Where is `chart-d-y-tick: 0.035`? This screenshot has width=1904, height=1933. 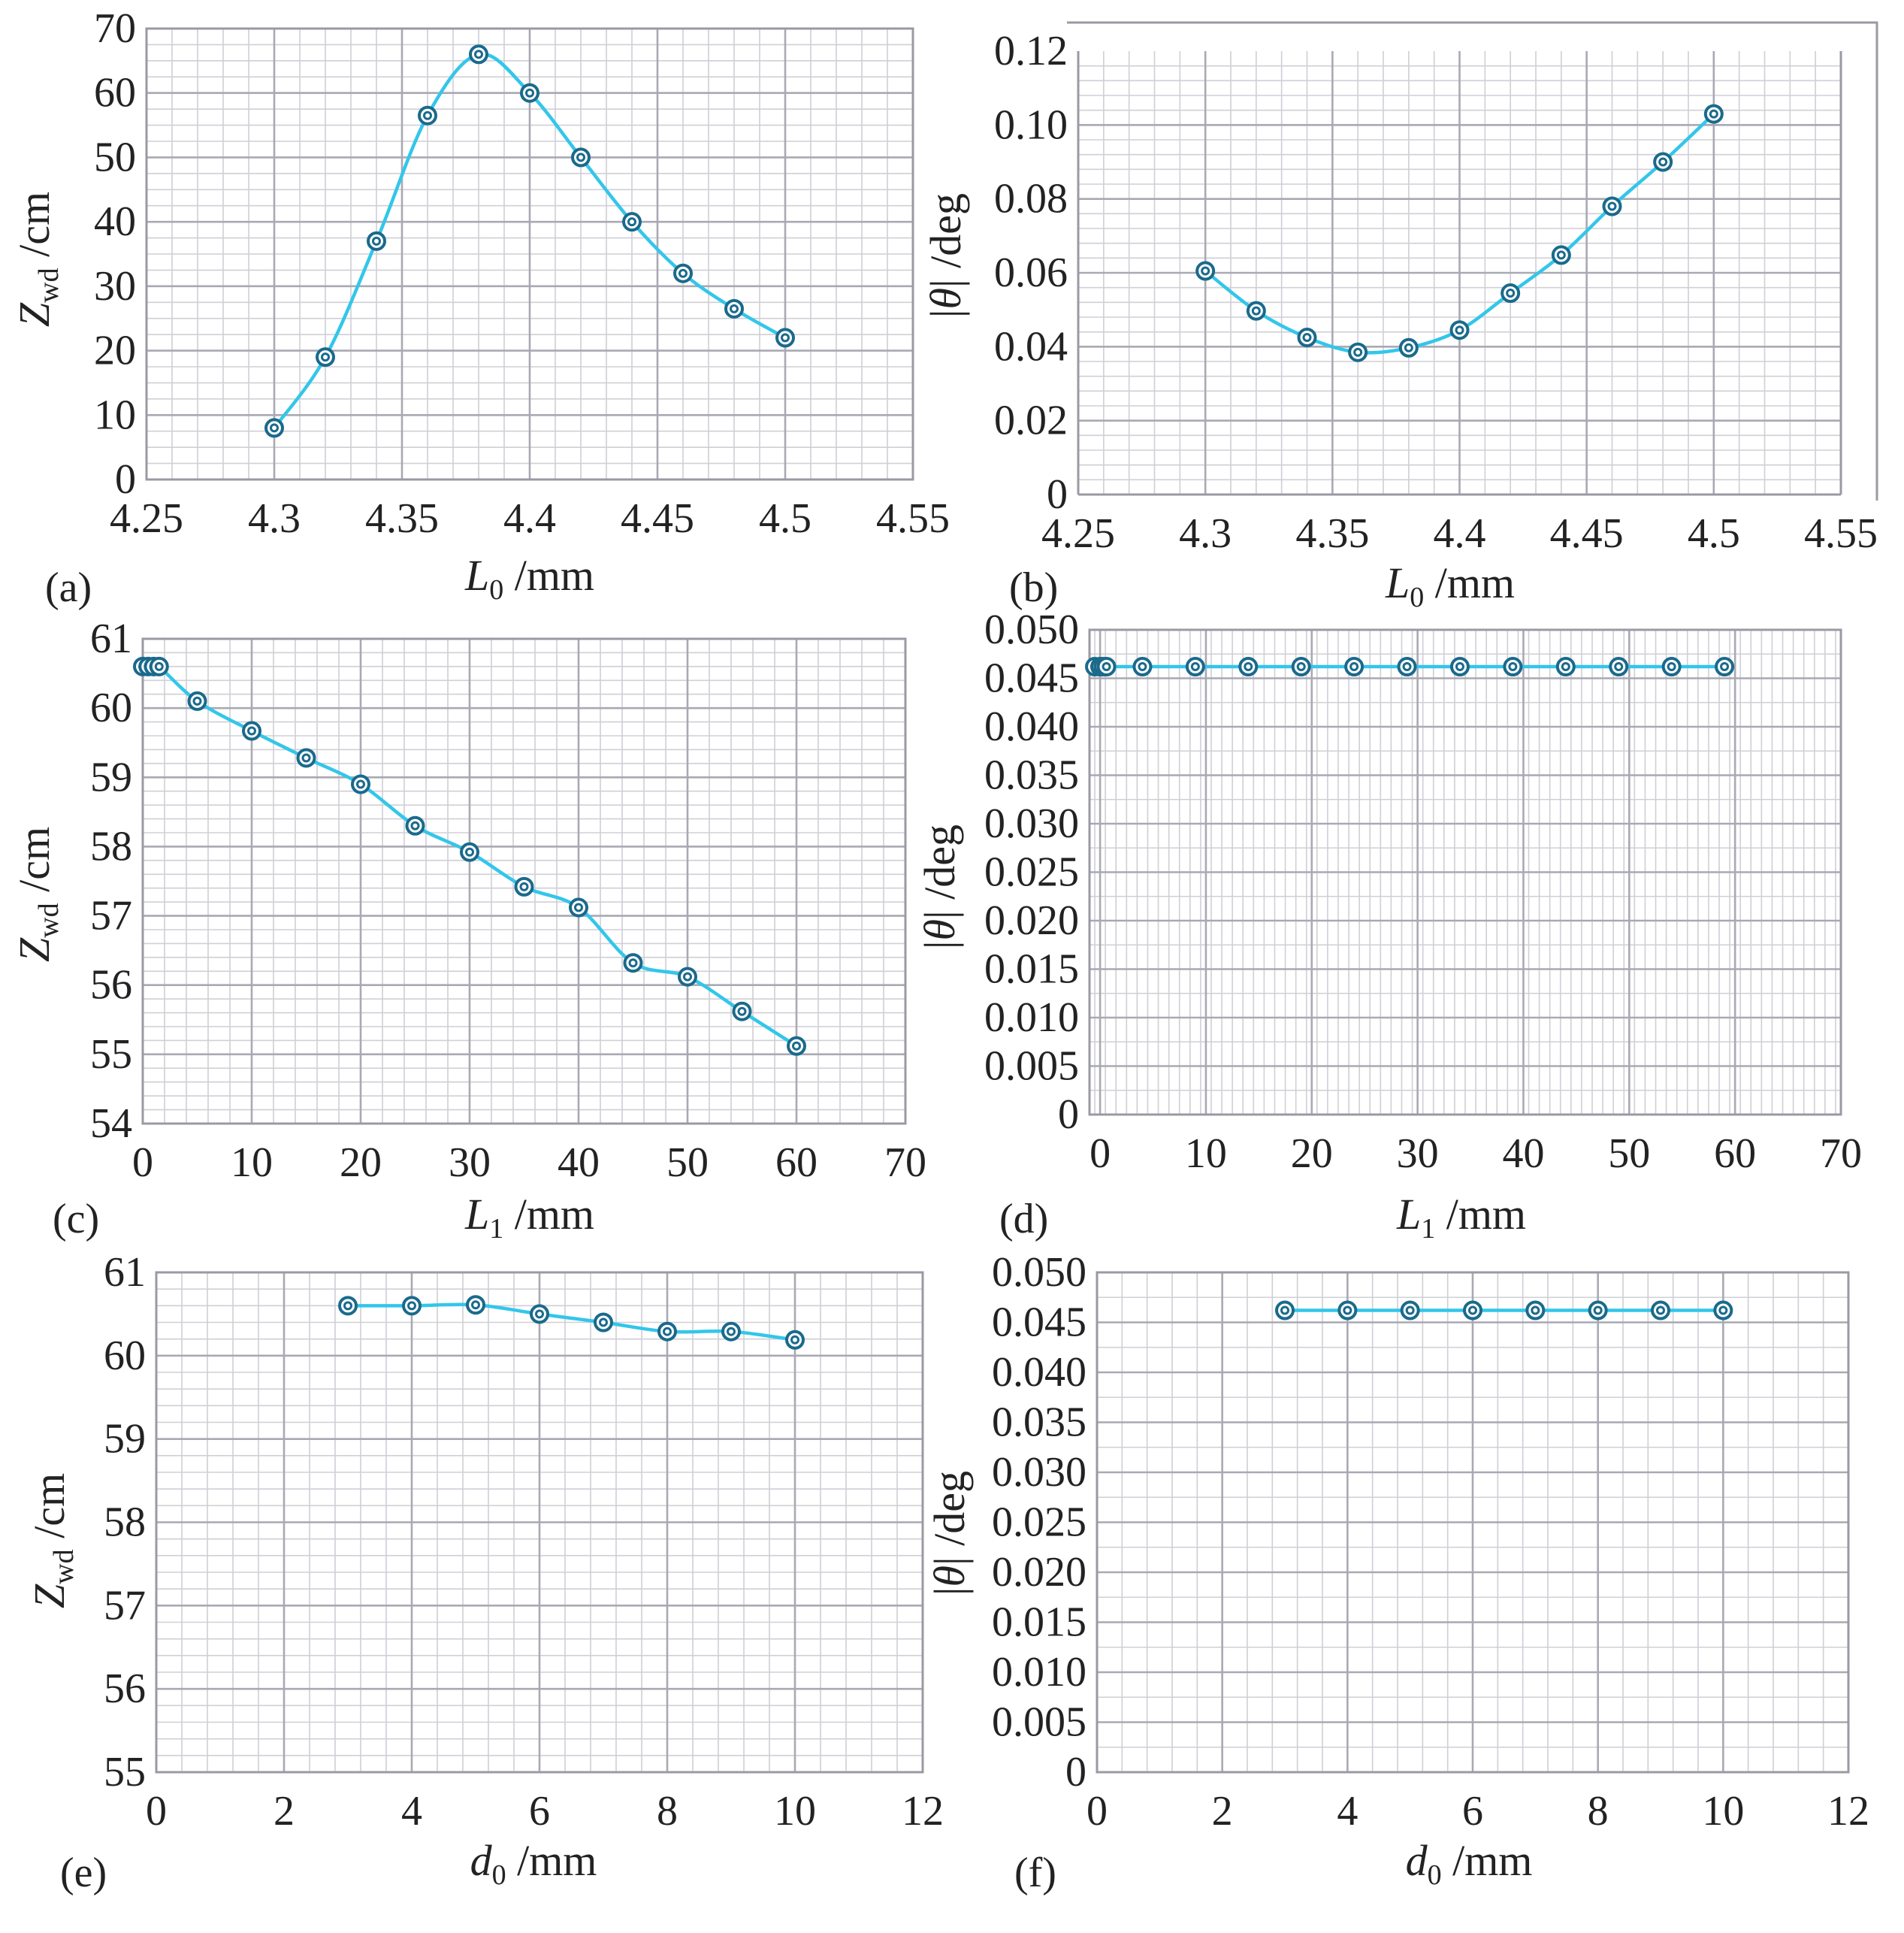 chart-d-y-tick: 0.035 is located at coordinates (1031, 775).